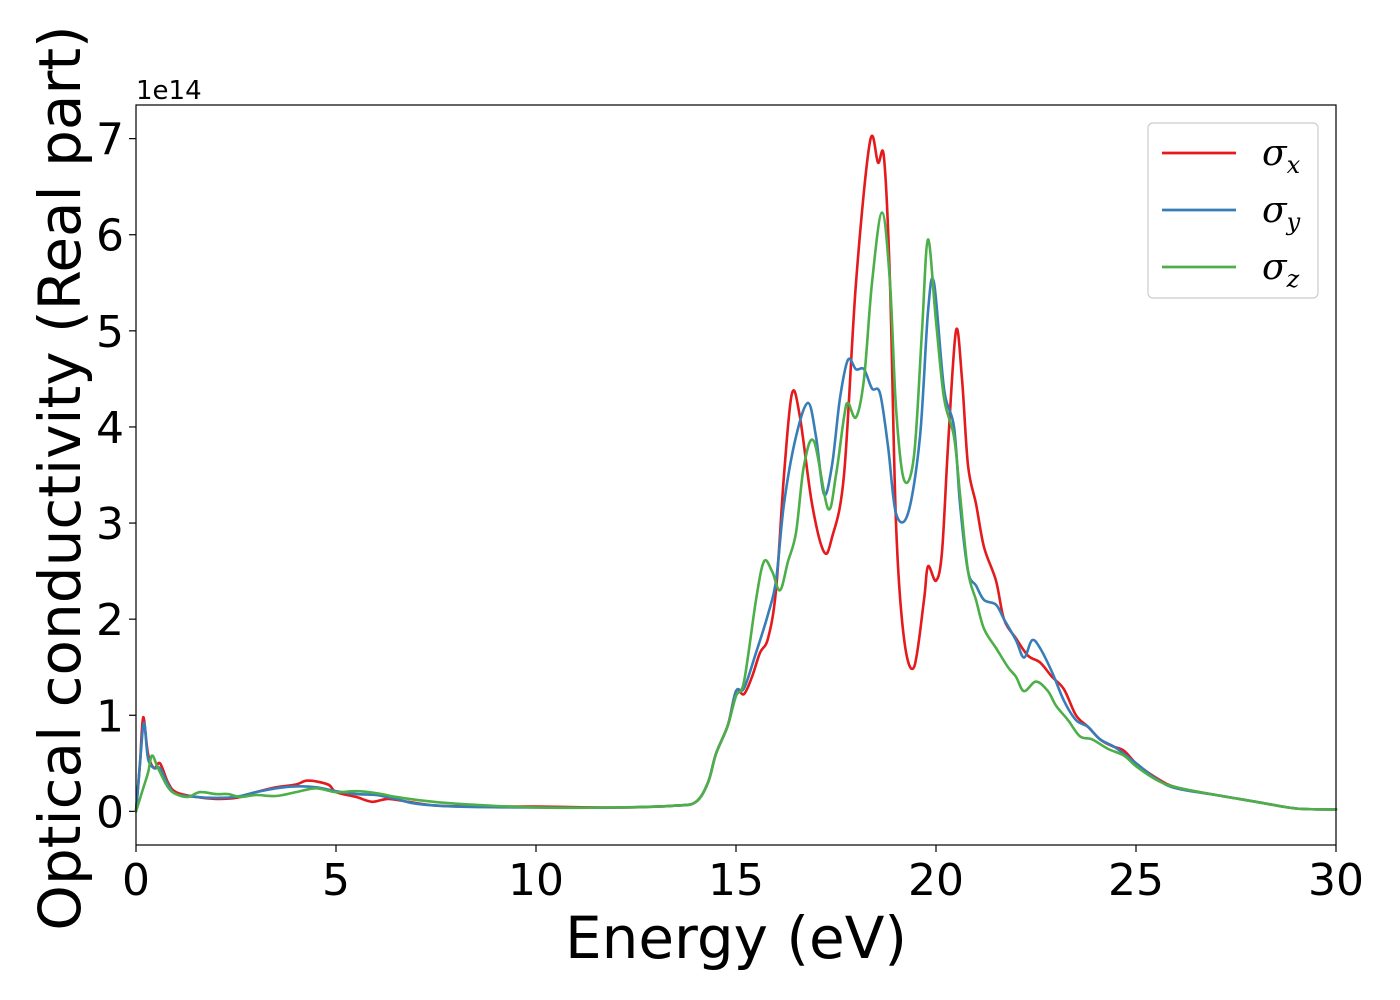 This screenshot has height=1000, width=1400. What do you see at coordinates (1231, 213) in the screenshot?
I see `legend-entries: σx σy σz` at bounding box center [1231, 213].